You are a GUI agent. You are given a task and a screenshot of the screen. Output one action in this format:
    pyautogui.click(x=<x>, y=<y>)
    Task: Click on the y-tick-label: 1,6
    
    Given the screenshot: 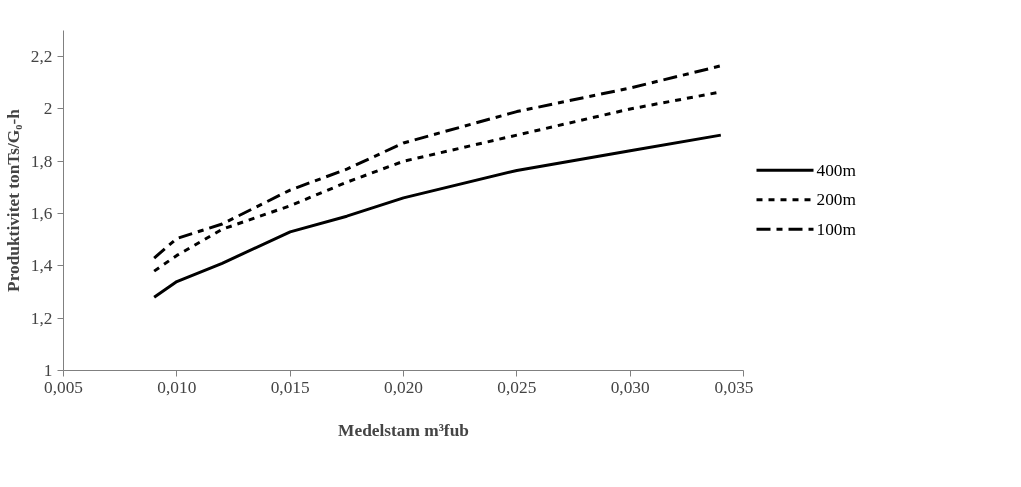 What is the action you would take?
    pyautogui.click(x=41, y=214)
    